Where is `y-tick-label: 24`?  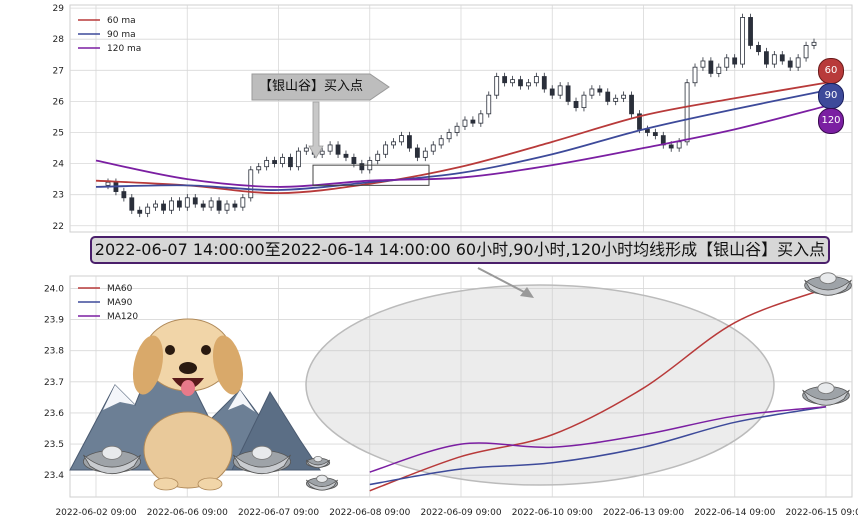 y-tick-label: 24 is located at coordinates (59, 165).